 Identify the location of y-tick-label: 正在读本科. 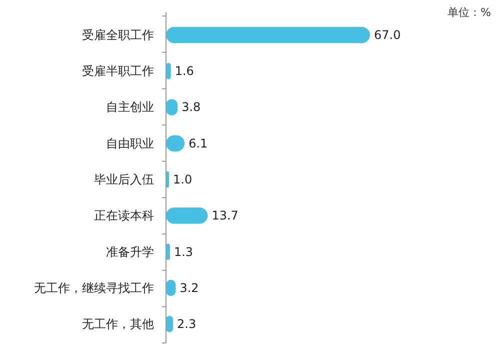
(124, 215).